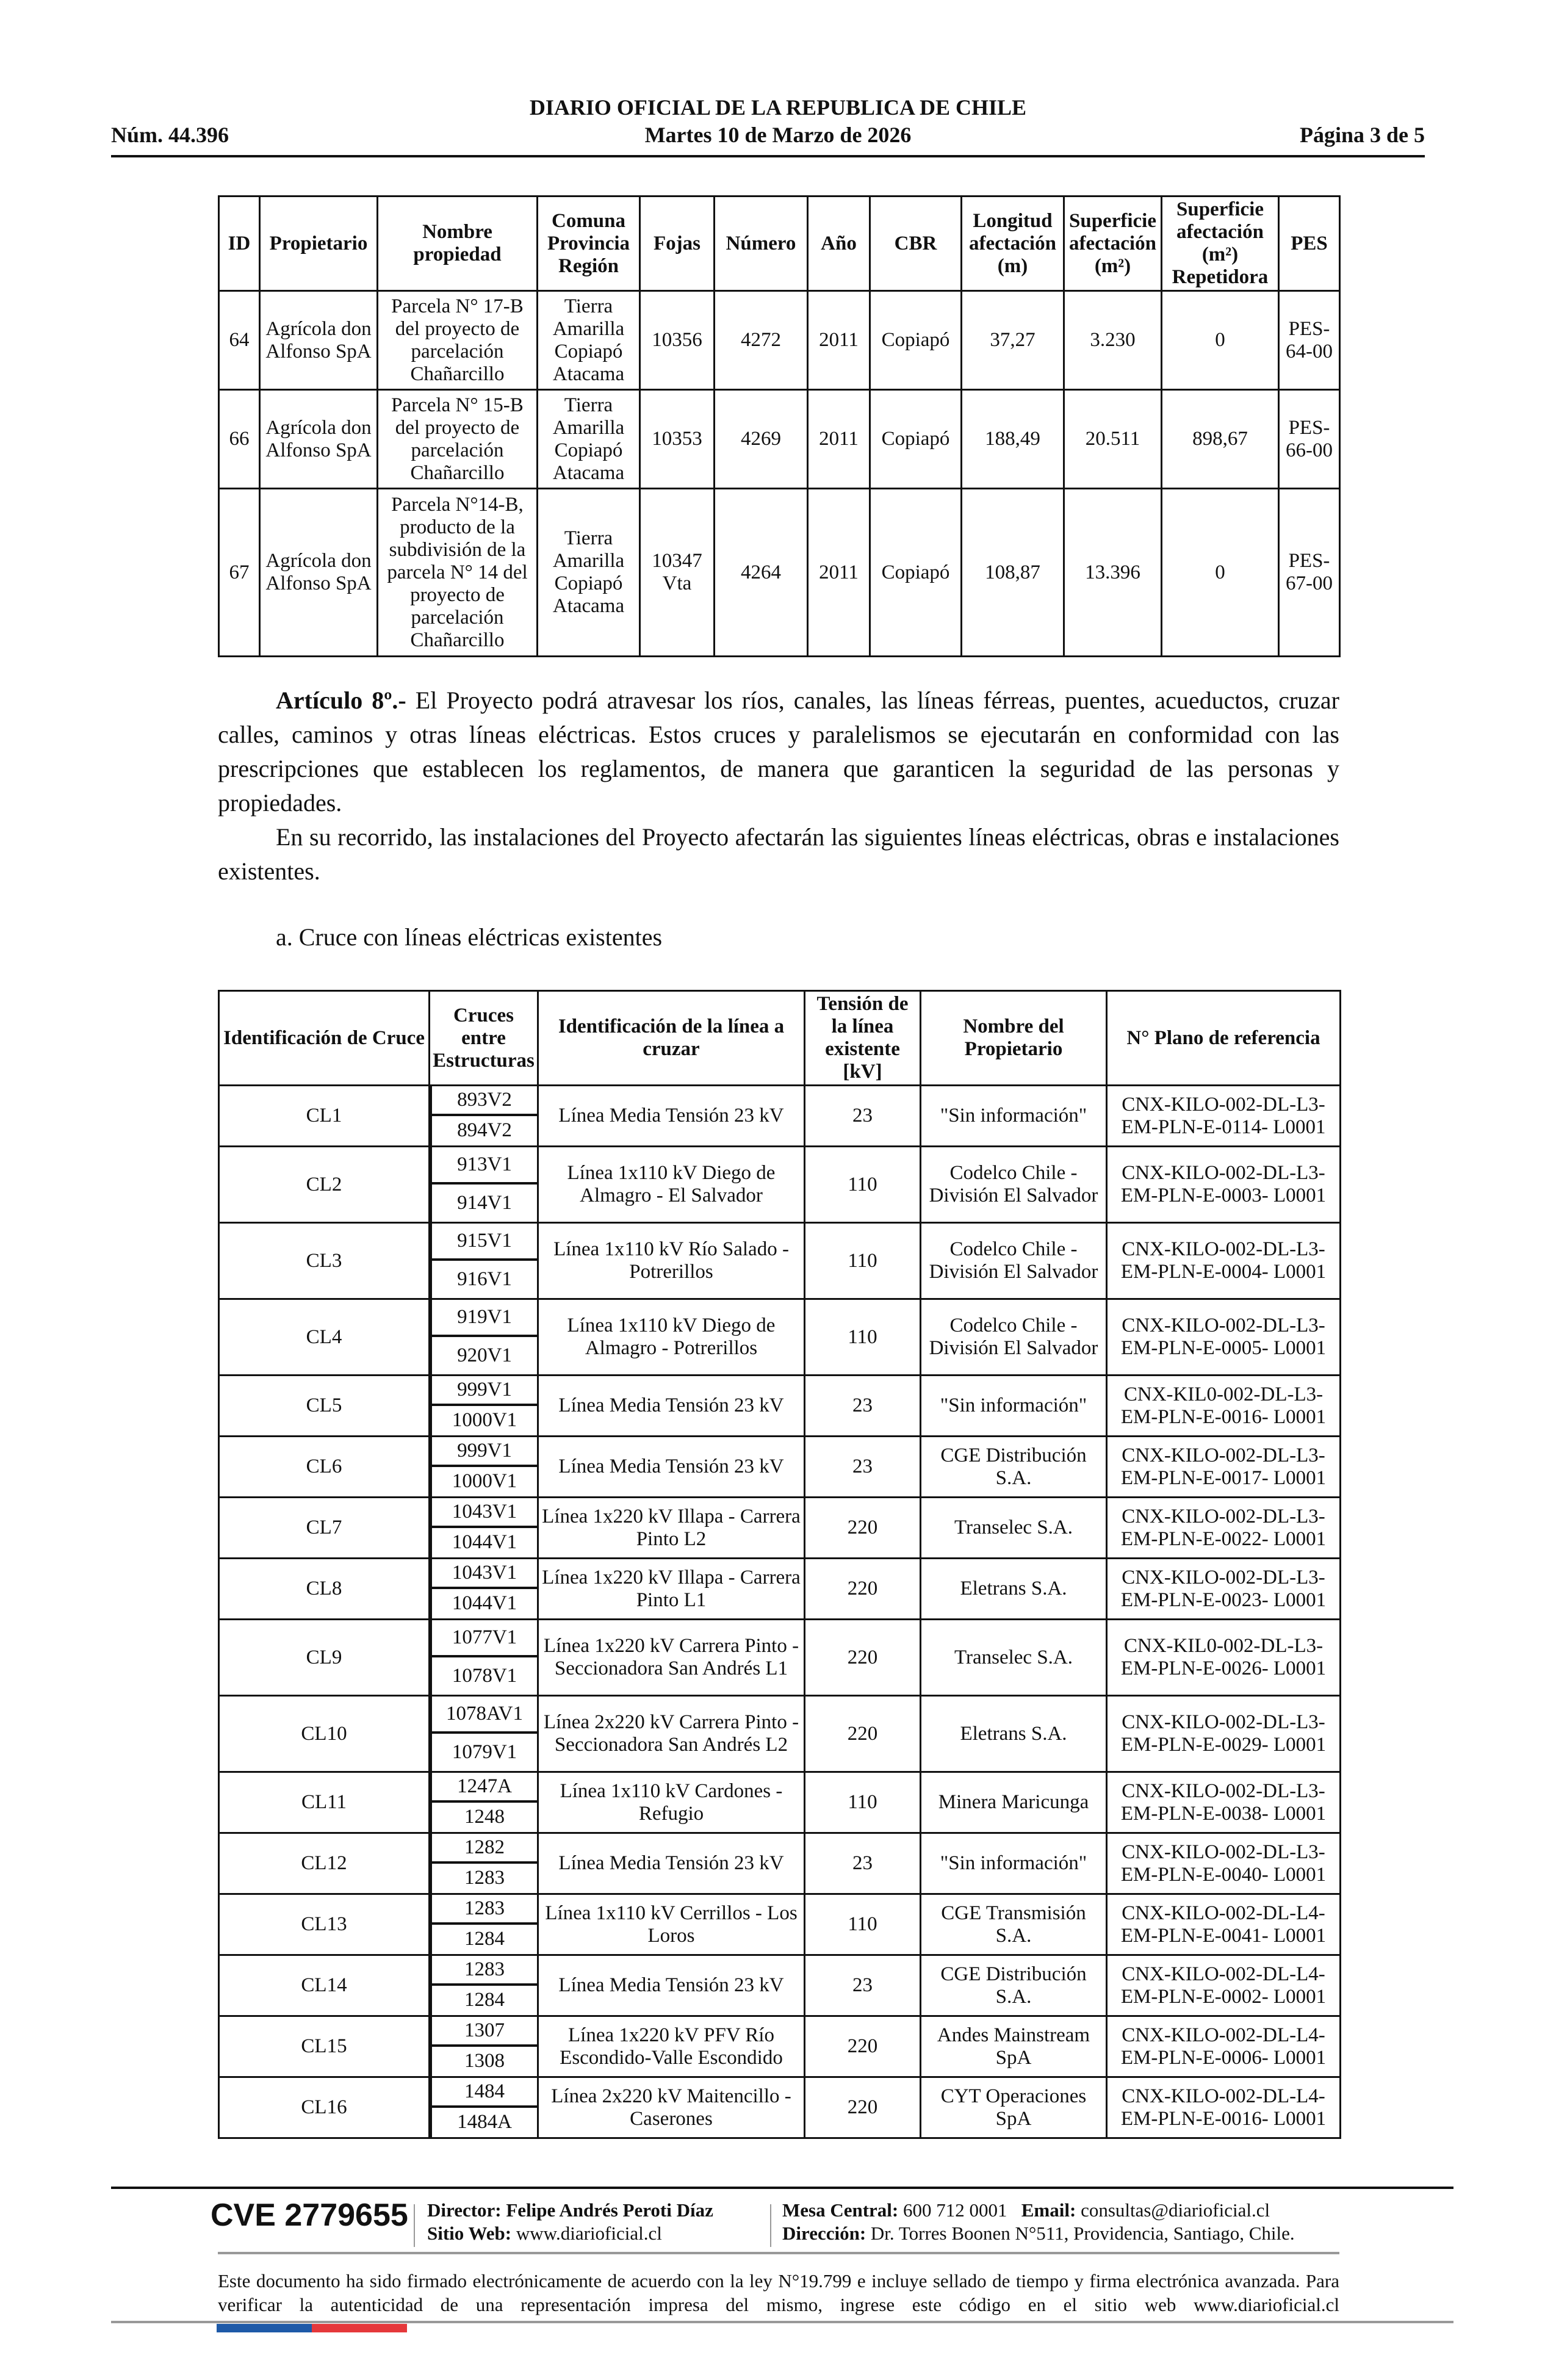 This screenshot has width=1556, height=2380. What do you see at coordinates (1014, 1261) in the screenshot?
I see `line-owner: Codelco Chile - División El Salvador` at bounding box center [1014, 1261].